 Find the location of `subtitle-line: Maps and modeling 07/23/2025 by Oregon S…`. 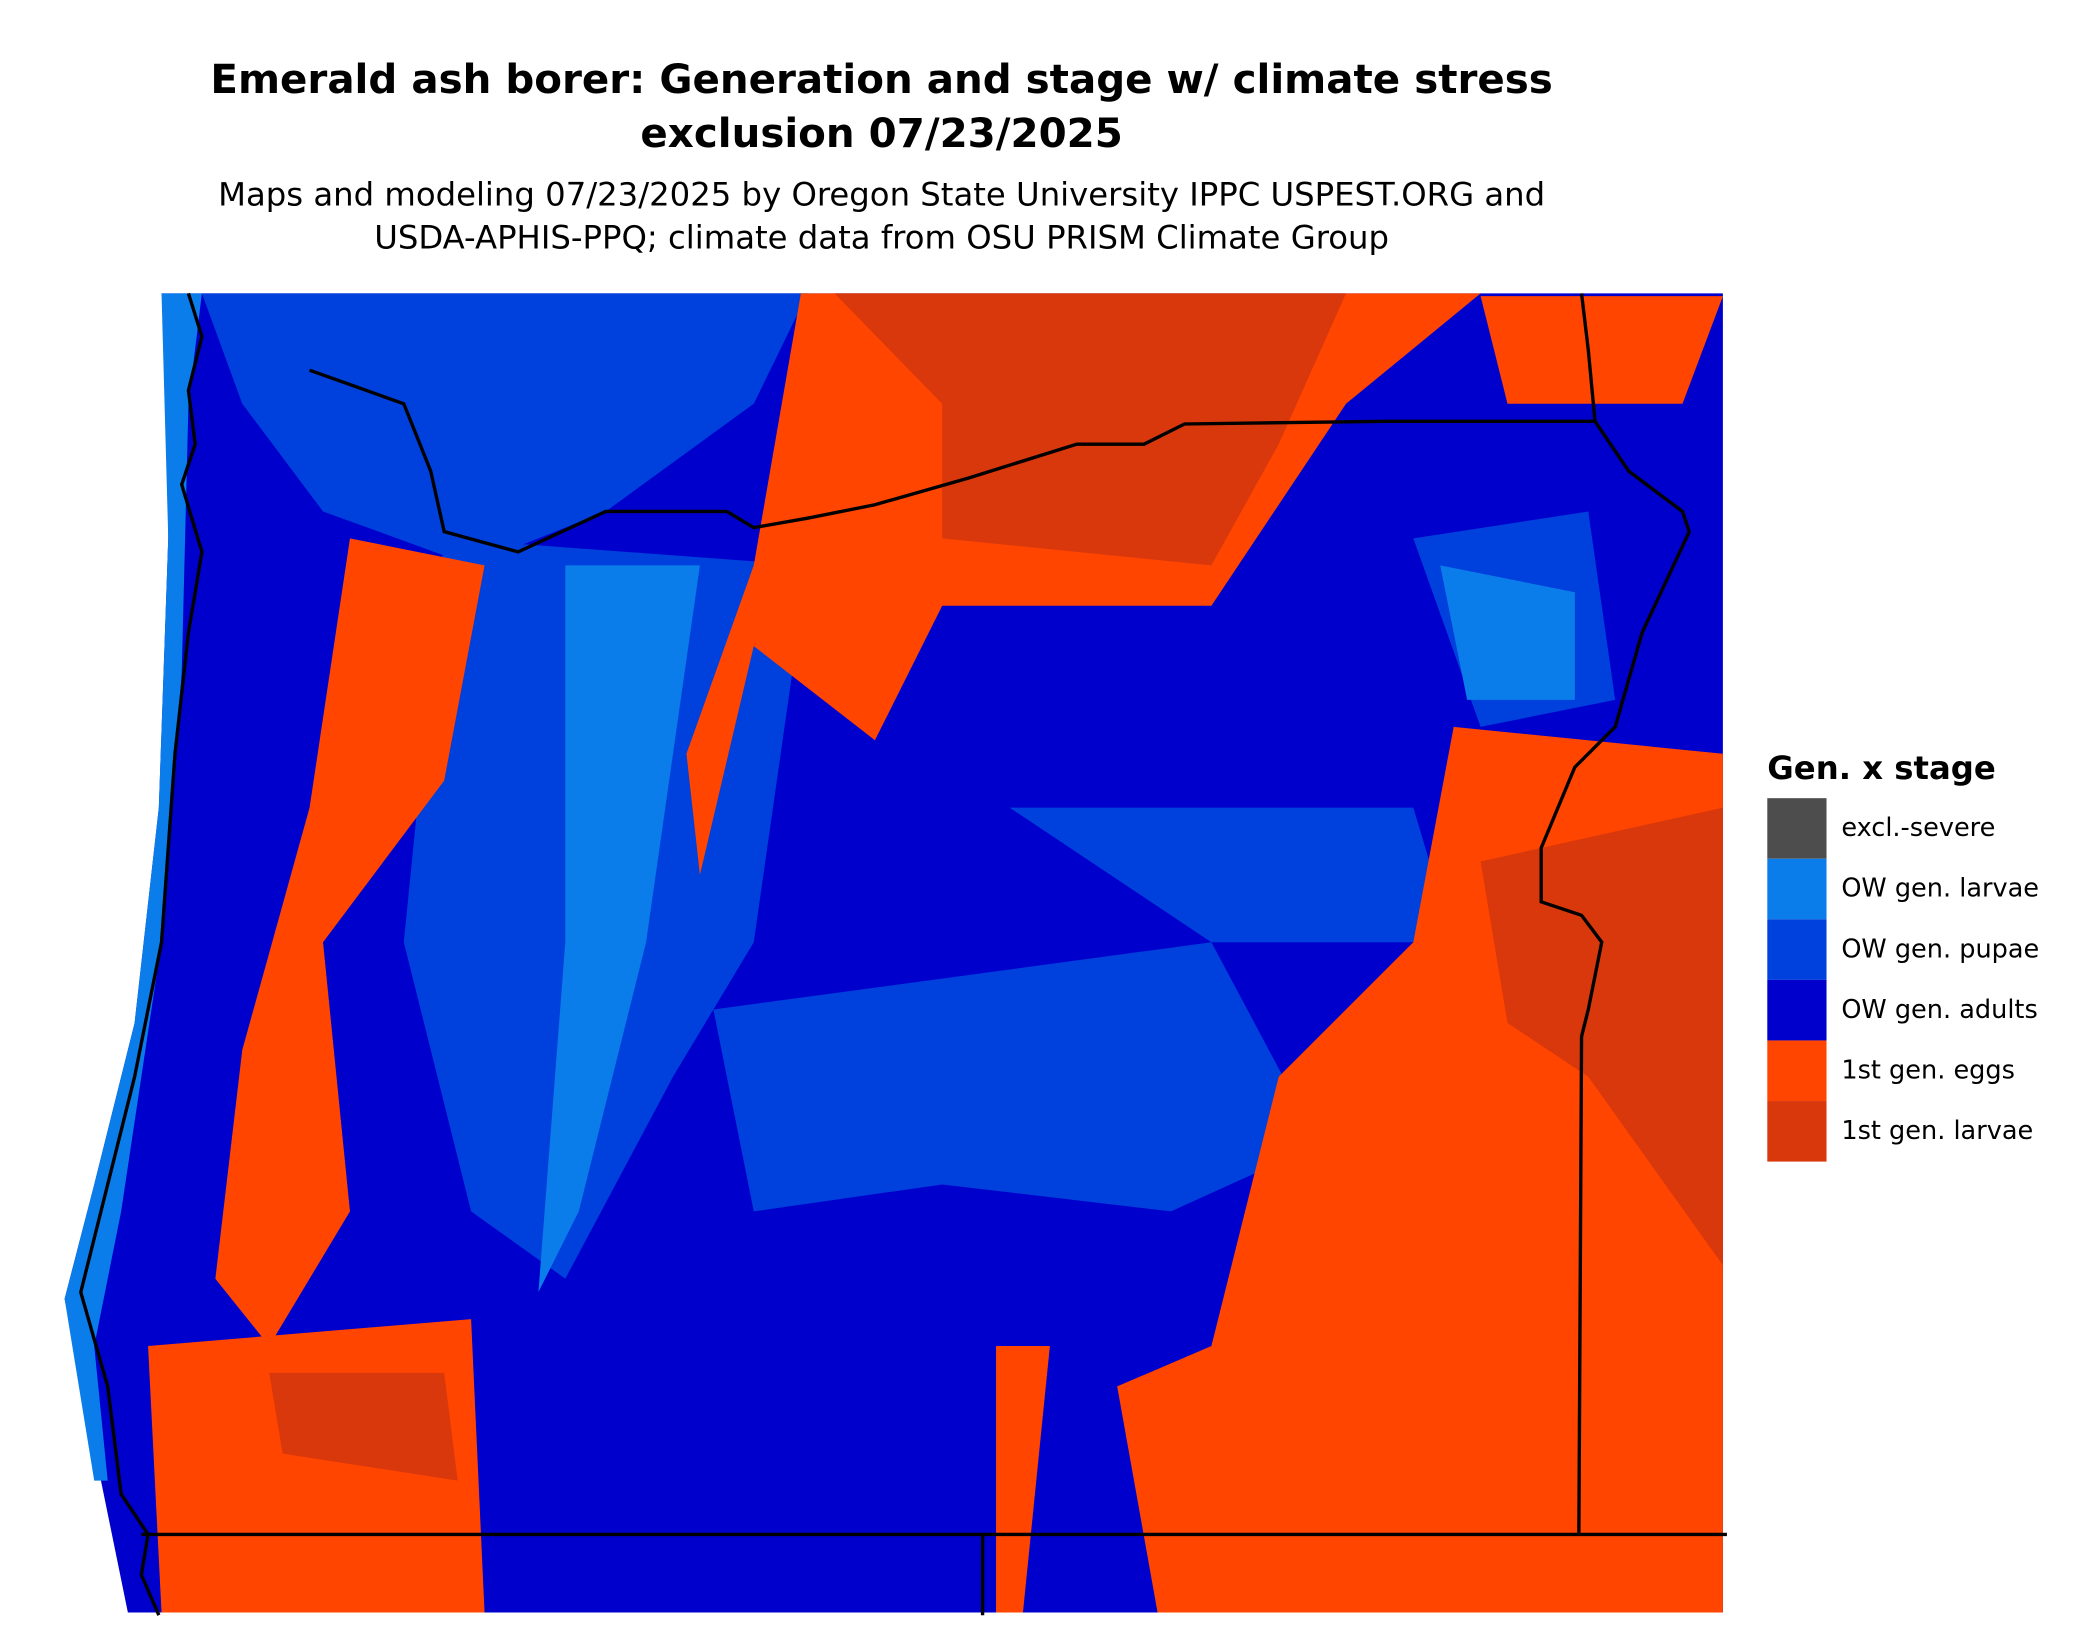

subtitle-line: Maps and modeling 07/23/2025 by Oregon S… is located at coordinates (881, 195).